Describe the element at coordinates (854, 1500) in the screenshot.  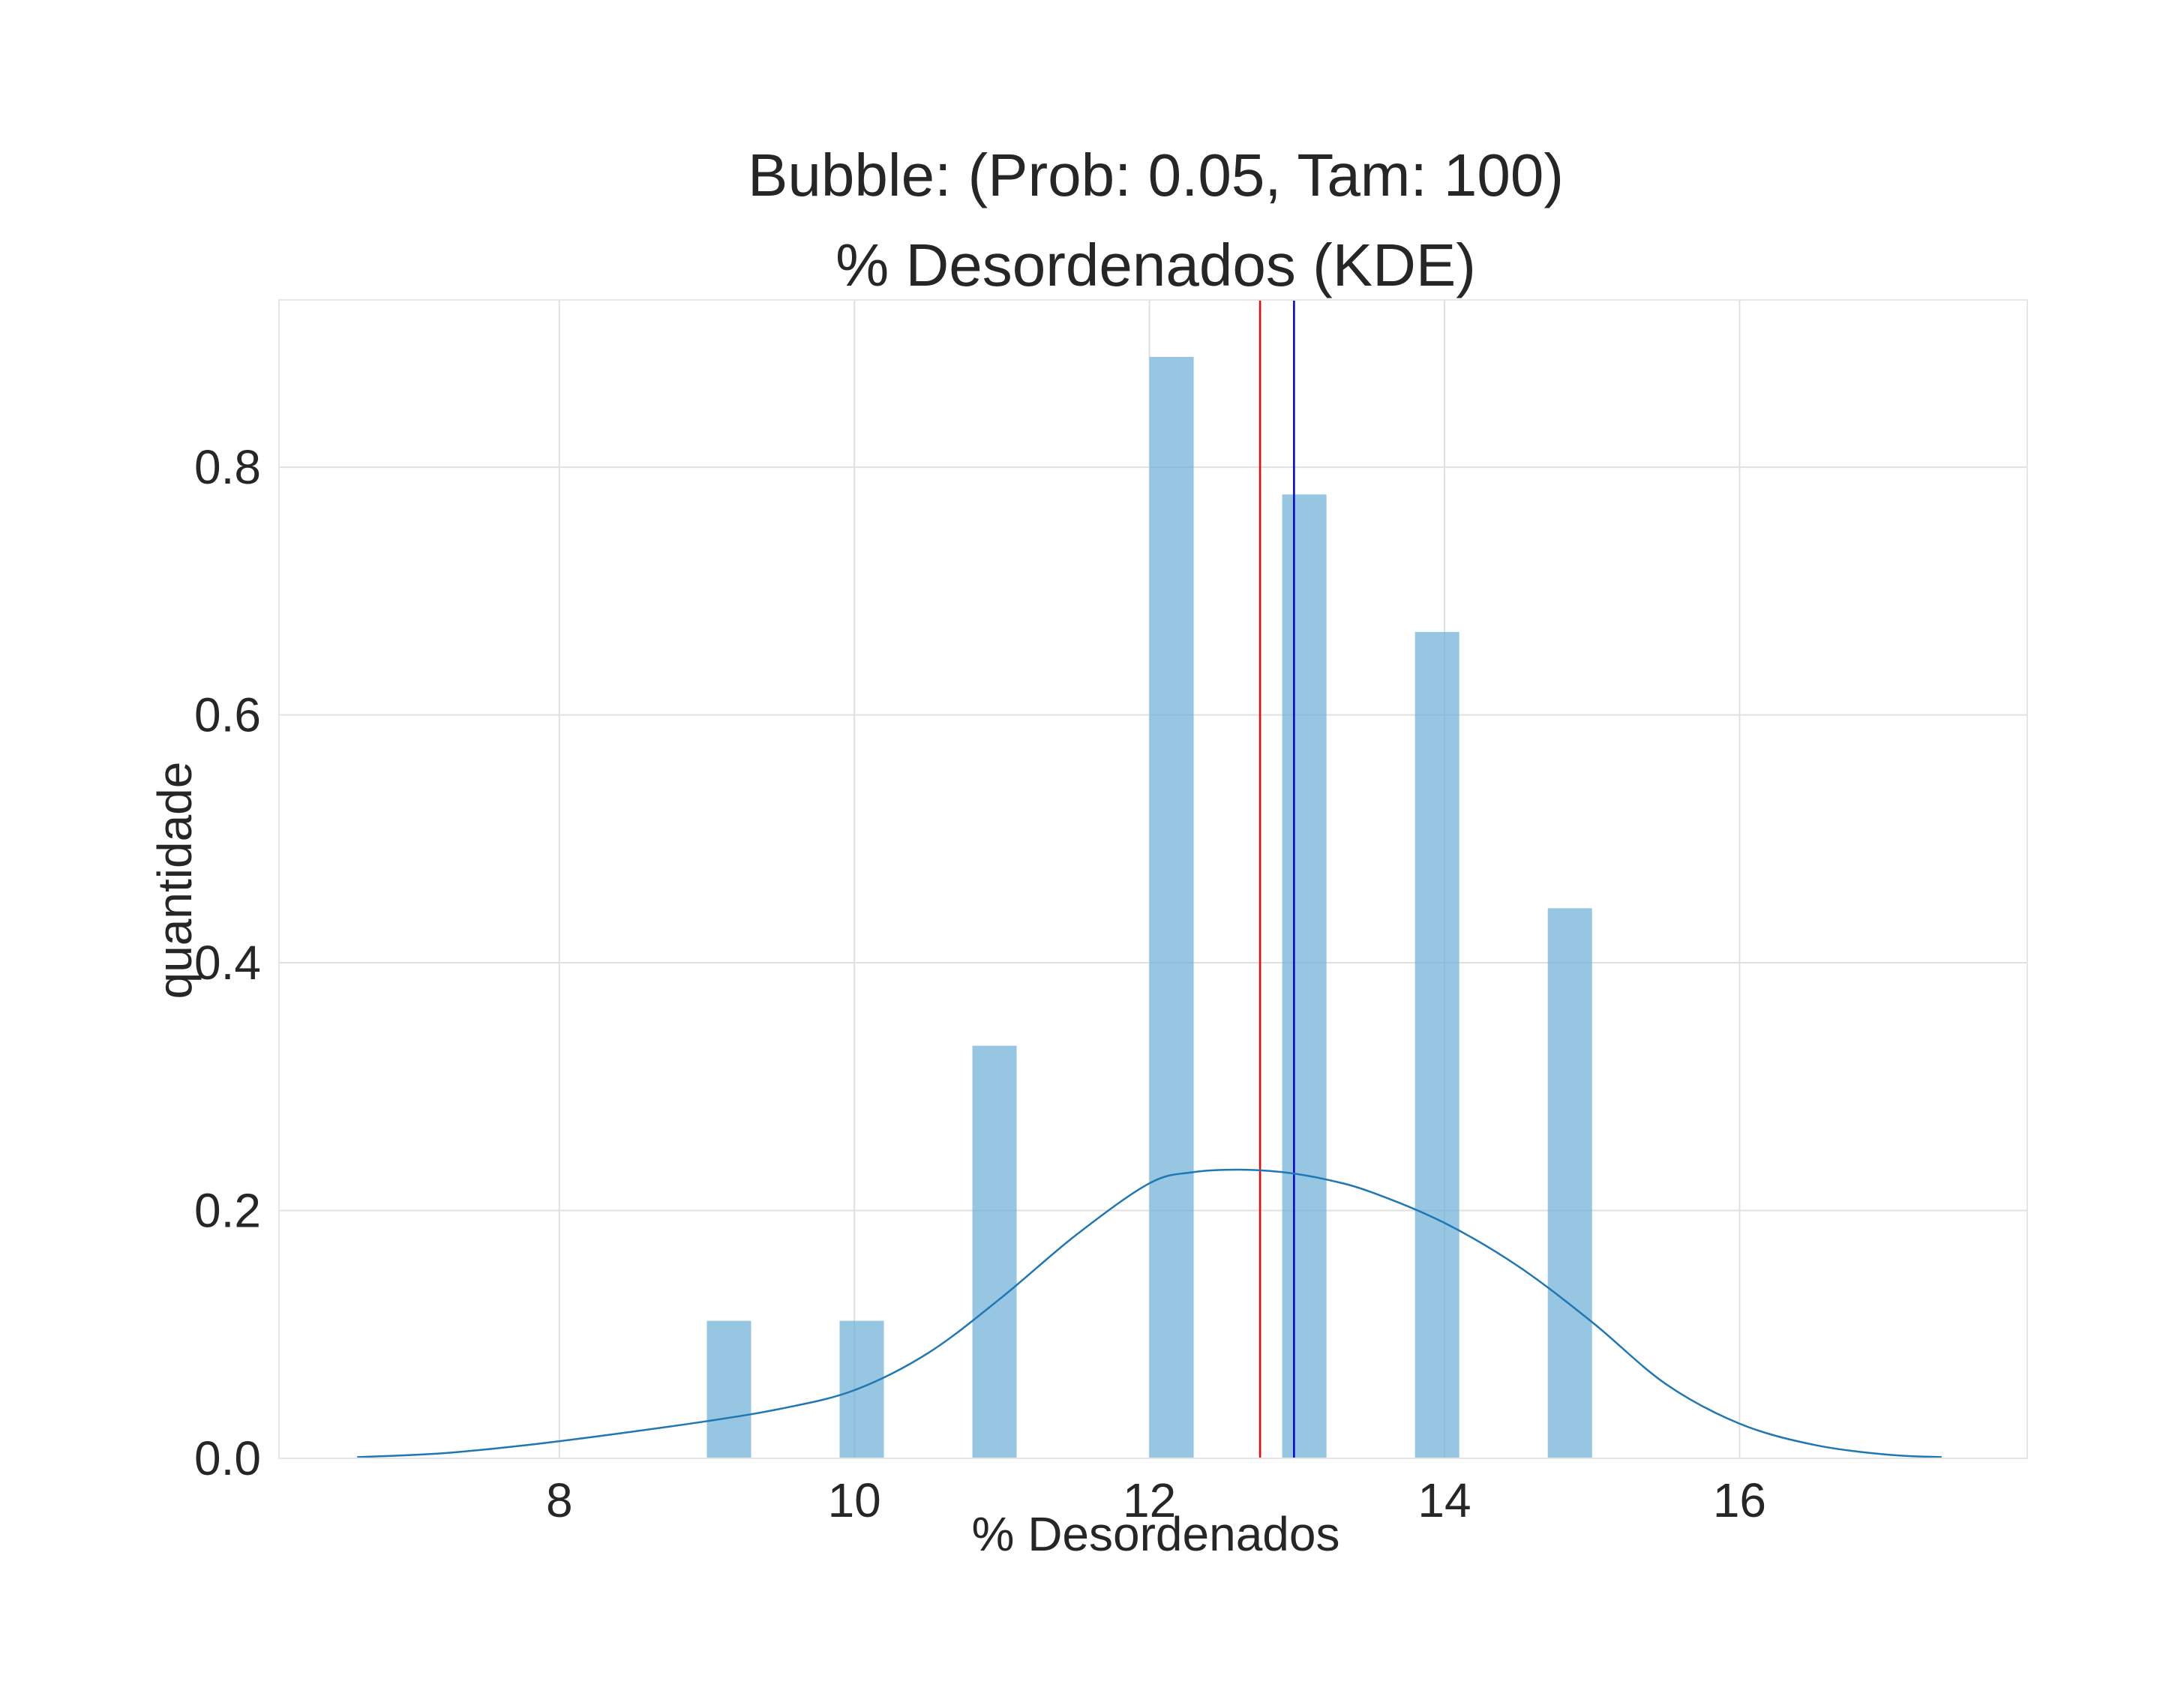
I see `x-tick-label: 10` at that location.